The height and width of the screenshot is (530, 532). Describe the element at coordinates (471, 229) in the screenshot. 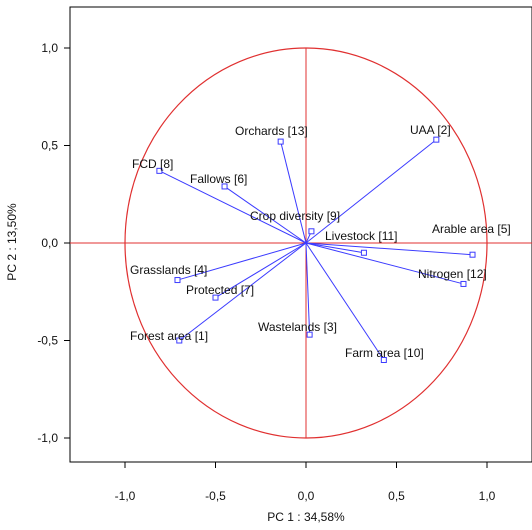

I see `variable-label: Arable area [5]` at that location.